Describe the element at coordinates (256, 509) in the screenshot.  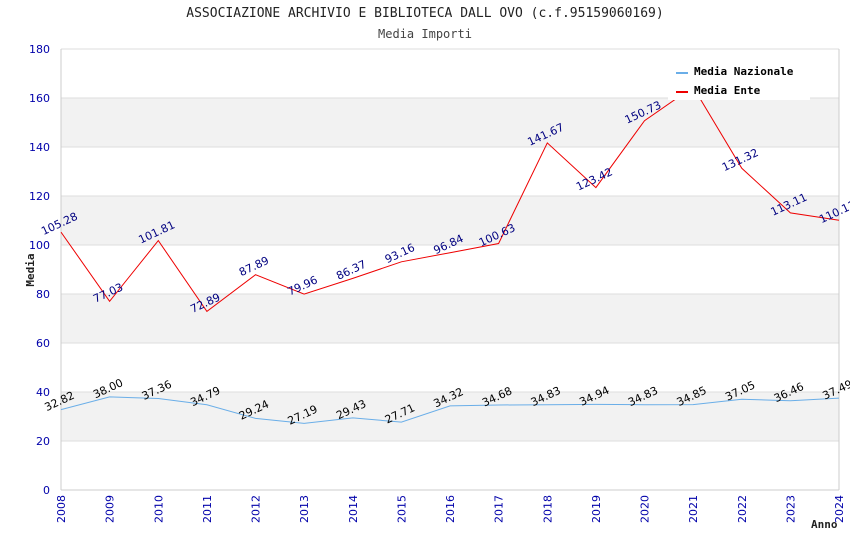
I see `x-tick-label: 2012` at that location.